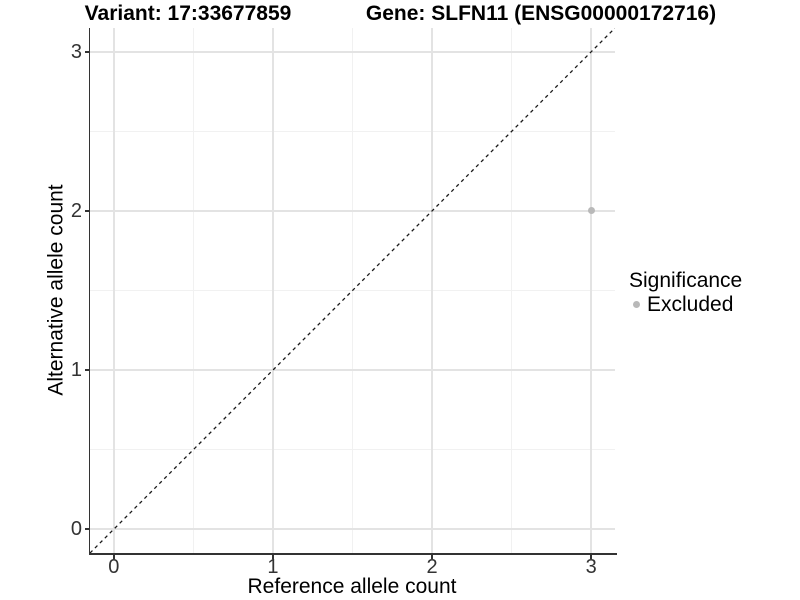 Image resolution: width=800 pixels, height=600 pixels. Describe the element at coordinates (352, 131) in the screenshot. I see `minor-gridline-horizontal` at that location.